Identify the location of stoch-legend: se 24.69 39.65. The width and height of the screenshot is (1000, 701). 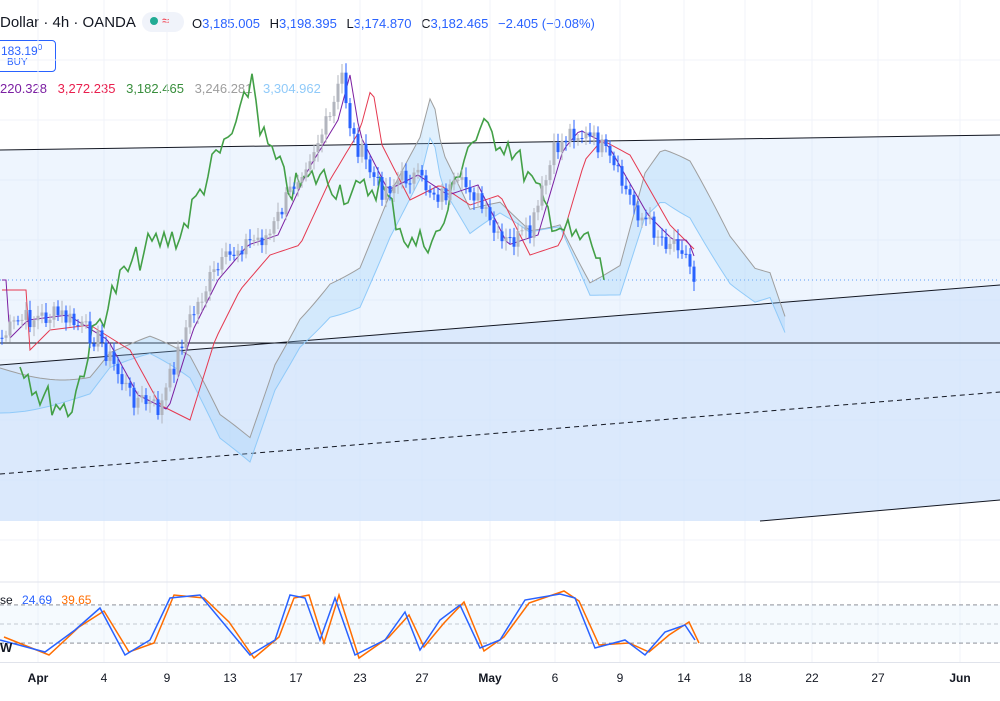
(48, 600).